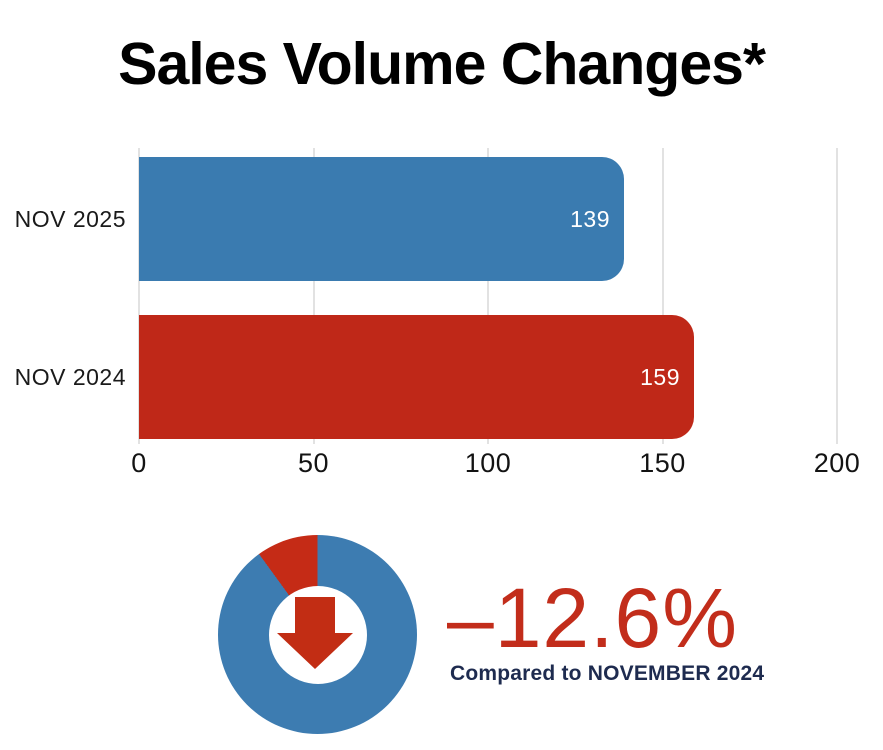  What do you see at coordinates (442, 64) in the screenshot?
I see `chart-title: Sales Volume Changes*` at bounding box center [442, 64].